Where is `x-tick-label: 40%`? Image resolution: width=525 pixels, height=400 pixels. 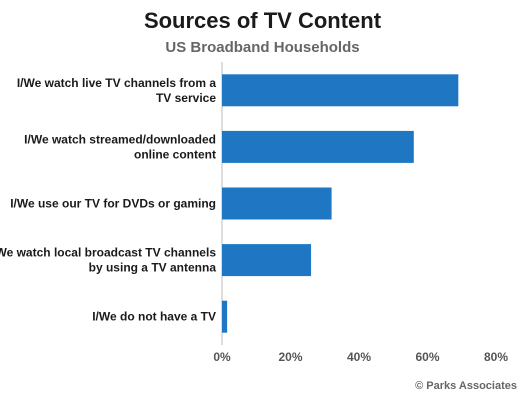
x-tick-label: 40% is located at coordinates (359, 357).